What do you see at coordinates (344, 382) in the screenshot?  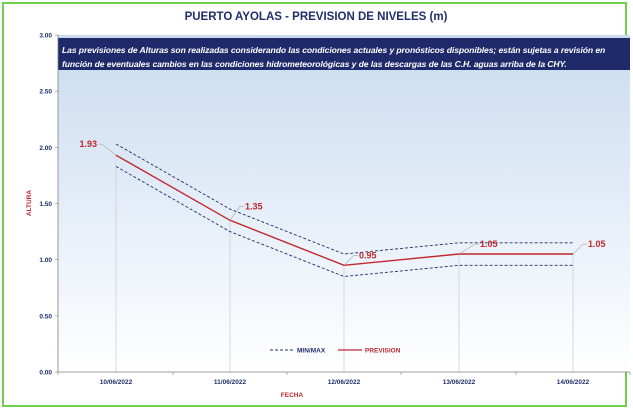 I see `x-tick-label: 12/06/2022` at bounding box center [344, 382].